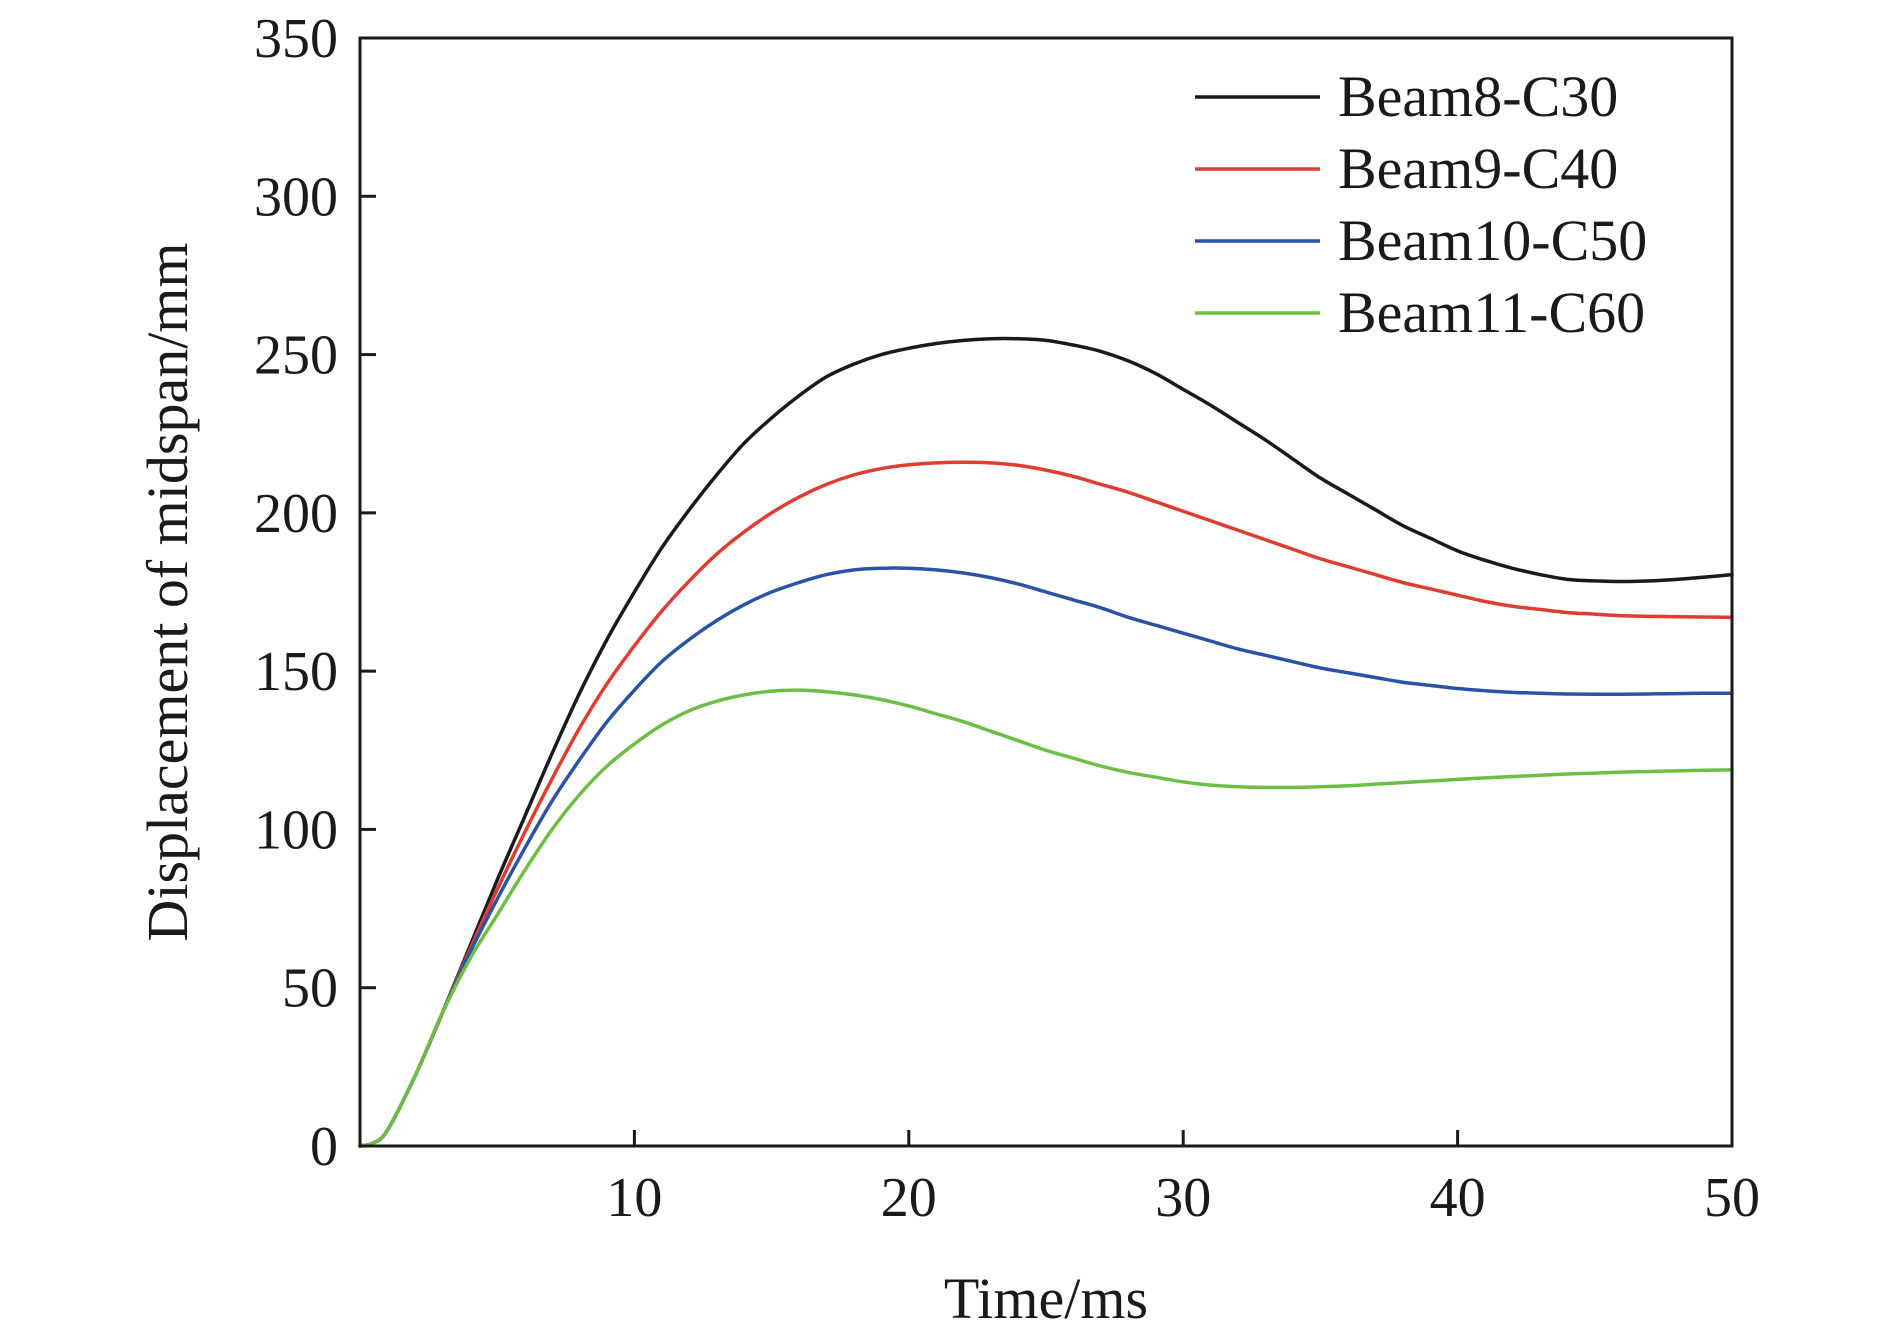 This screenshot has width=1890, height=1330. What do you see at coordinates (296, 197) in the screenshot?
I see `y-tick-label: 300` at bounding box center [296, 197].